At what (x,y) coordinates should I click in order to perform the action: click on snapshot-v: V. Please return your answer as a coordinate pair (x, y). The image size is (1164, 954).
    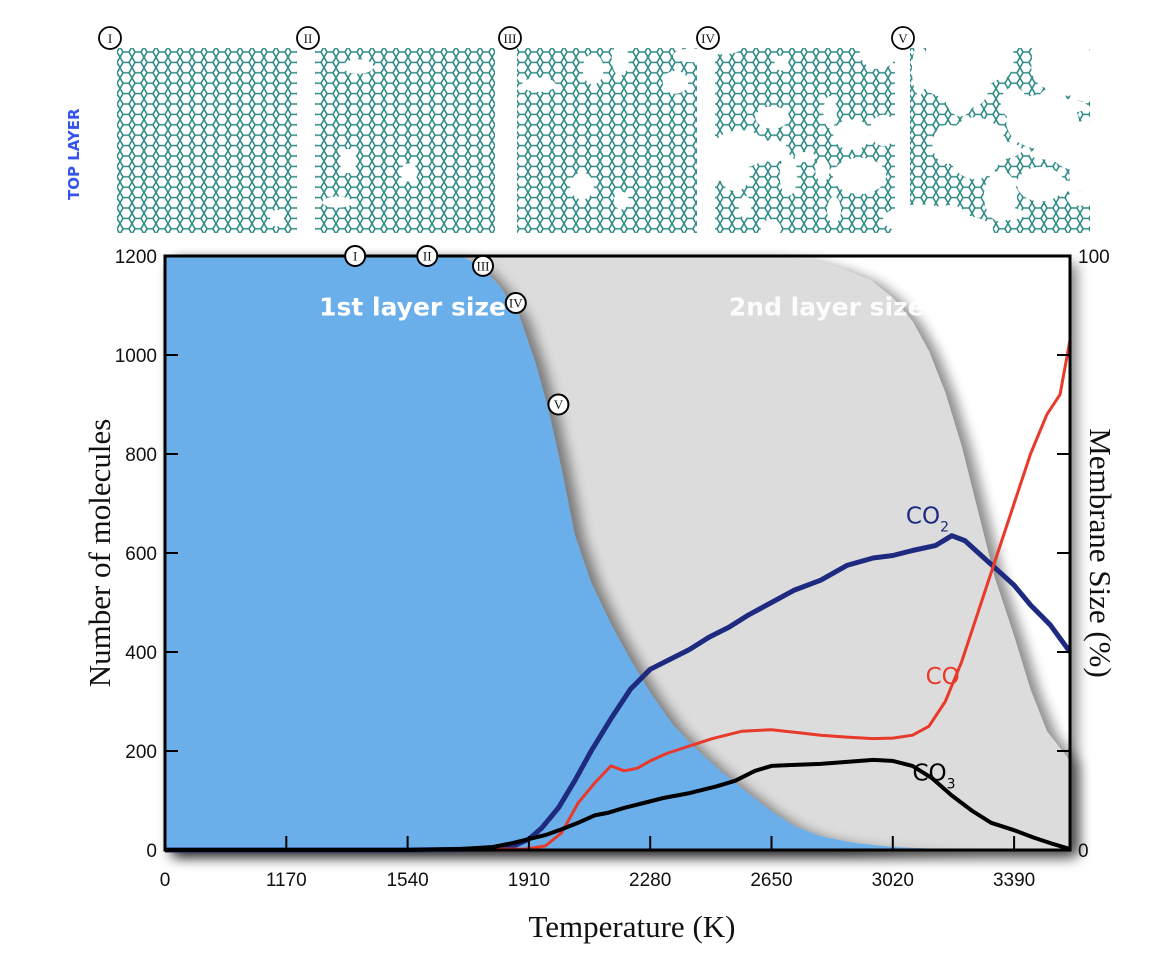
    Looking at the image, I should click on (997, 143).